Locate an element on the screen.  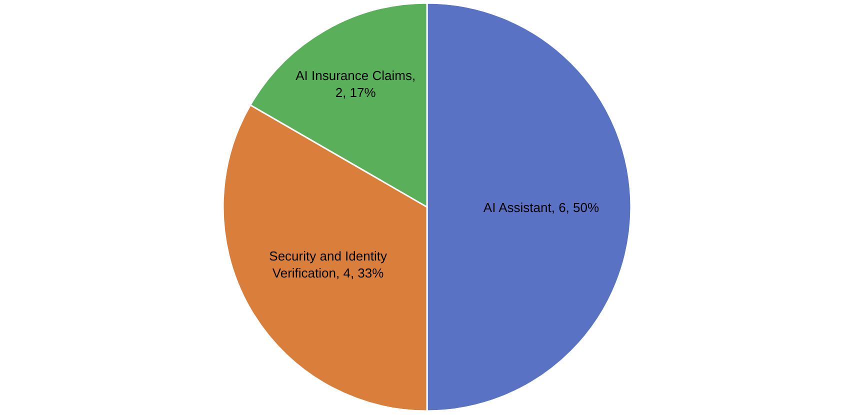
slice-label: AI Assistant, 6, 50% is located at coordinates (541, 207).